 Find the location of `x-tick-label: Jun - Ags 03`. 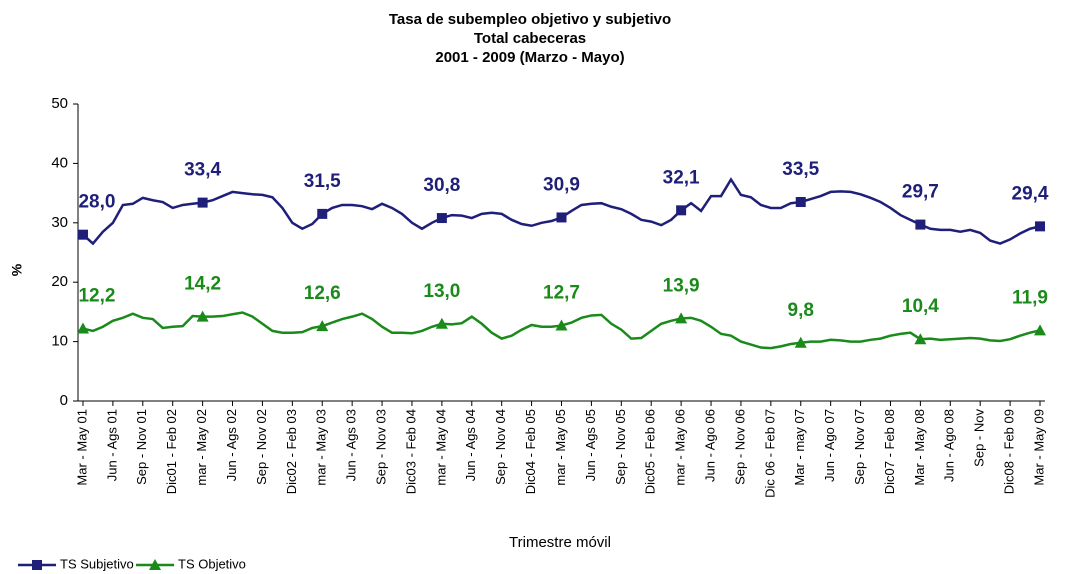

x-tick-label: Jun - Ags 03 is located at coordinates (351, 445).